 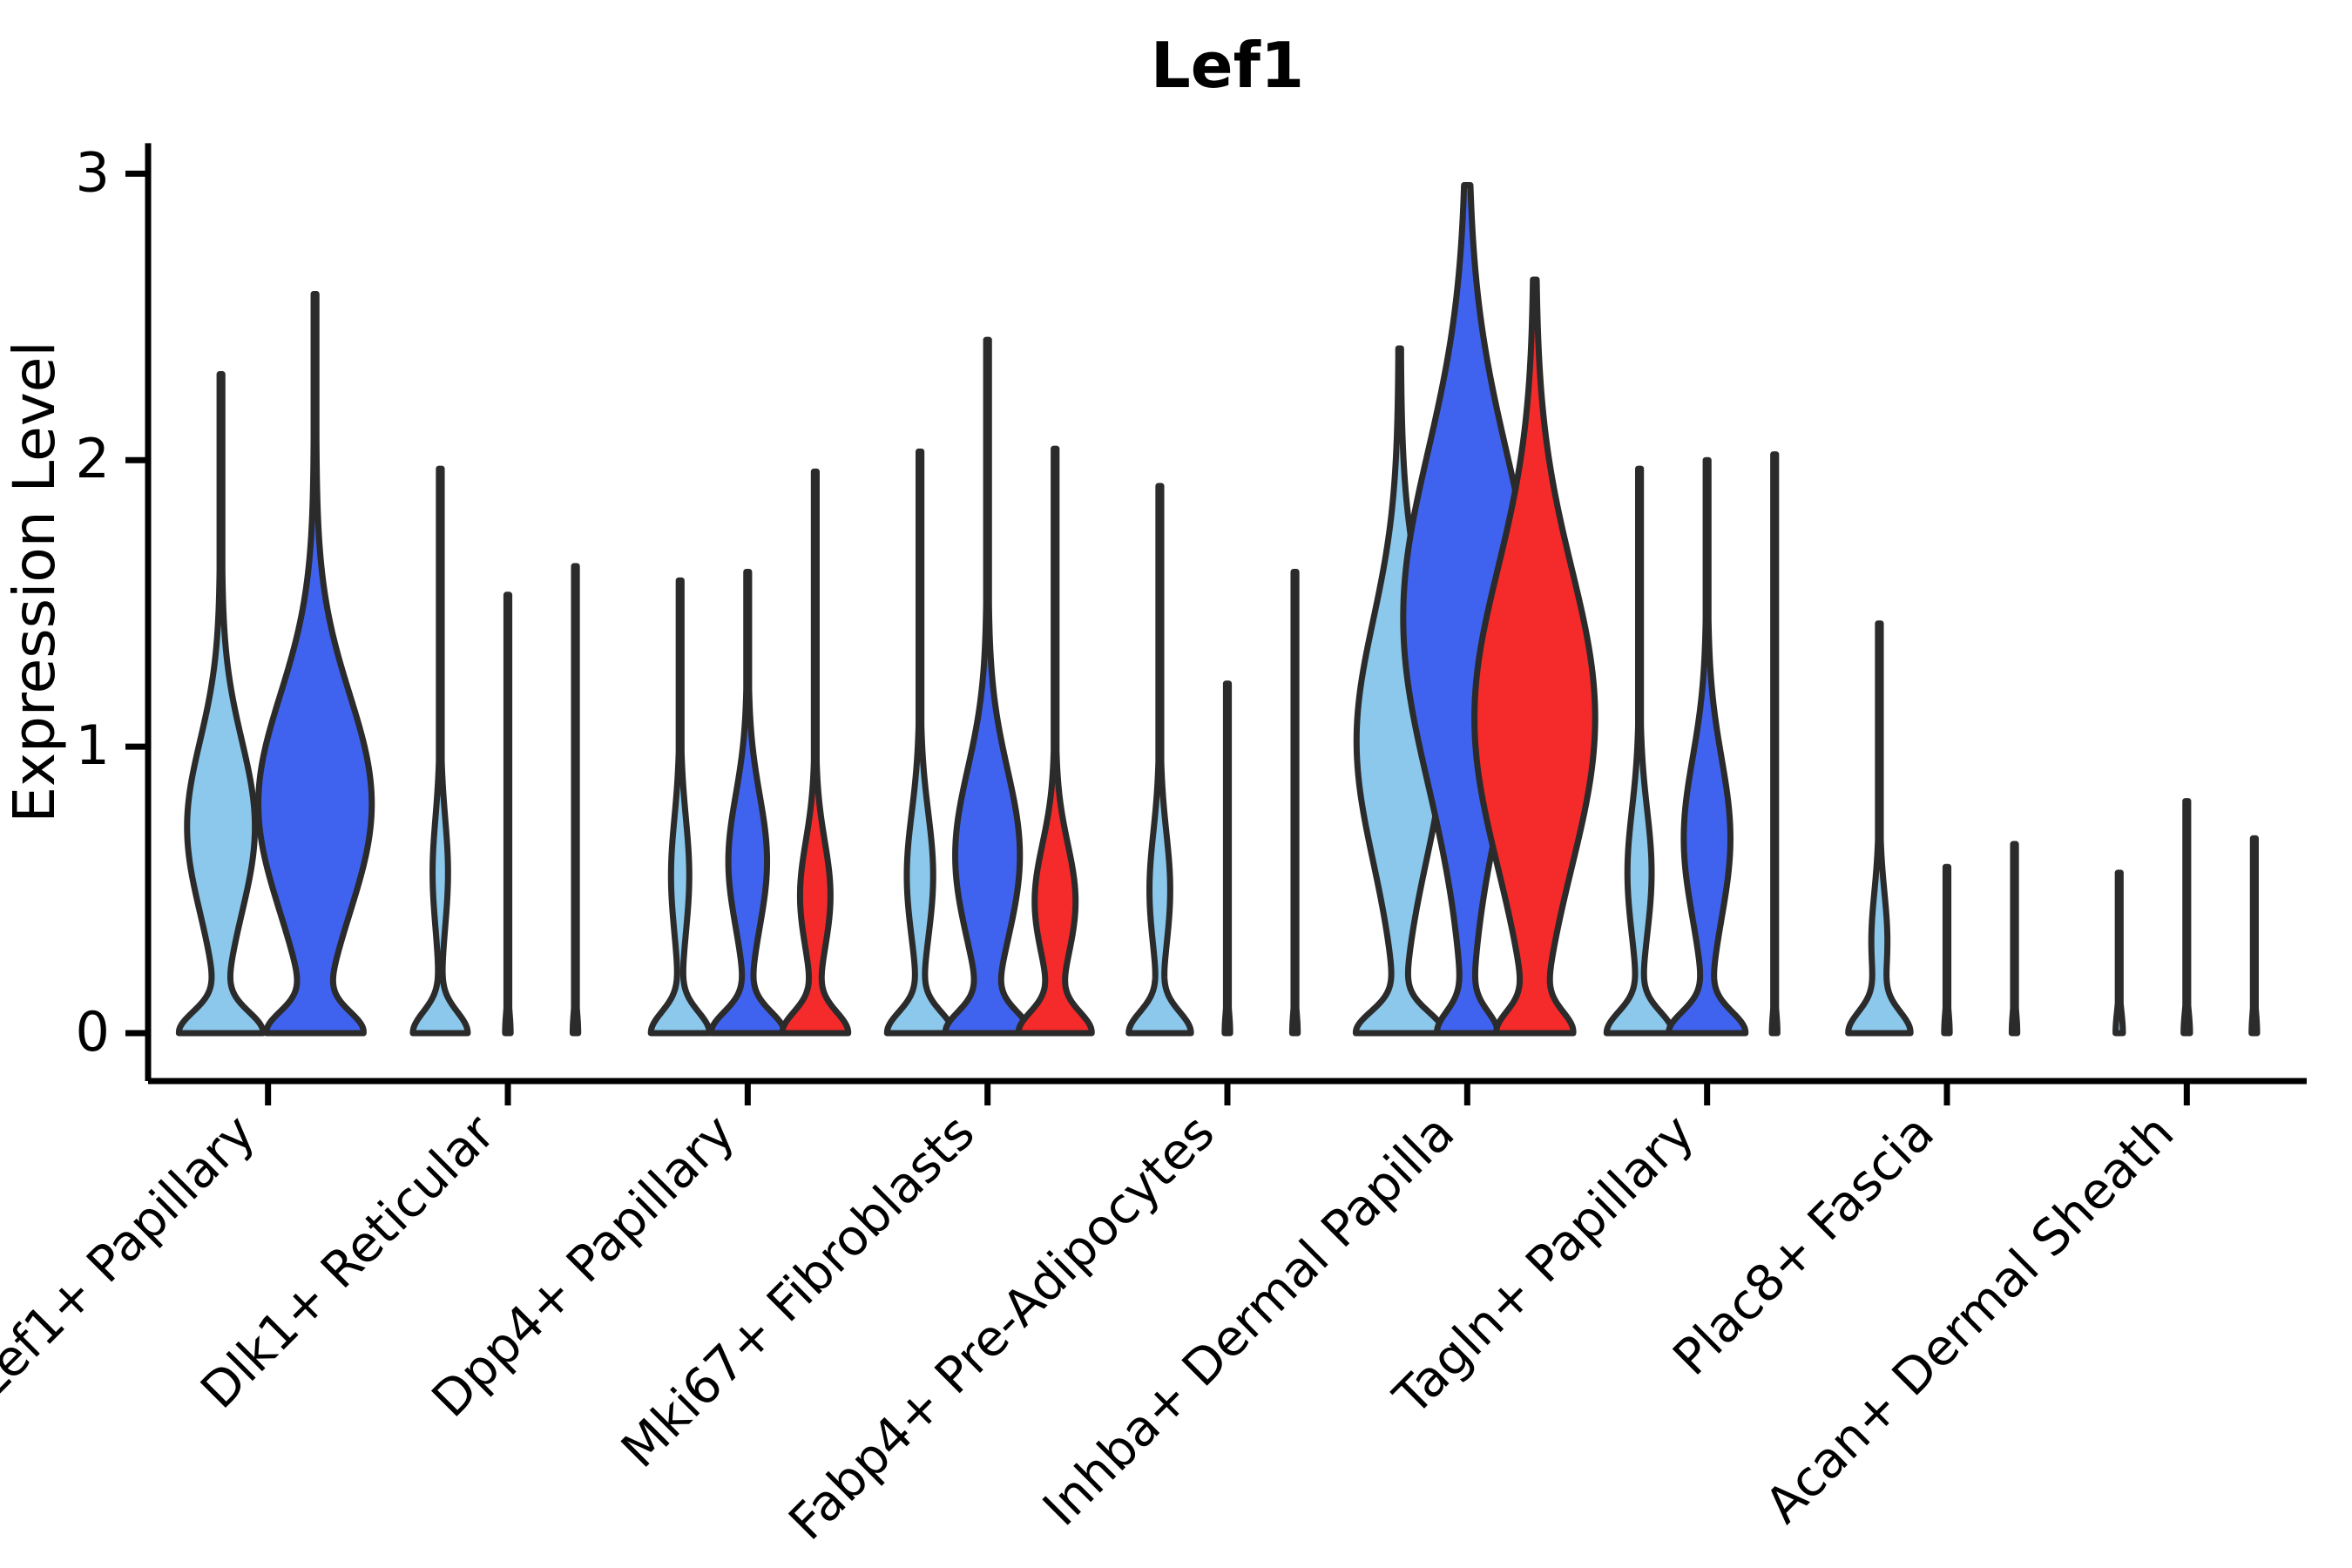 I want to click on y-tick-label-3: 3, so click(x=93, y=172).